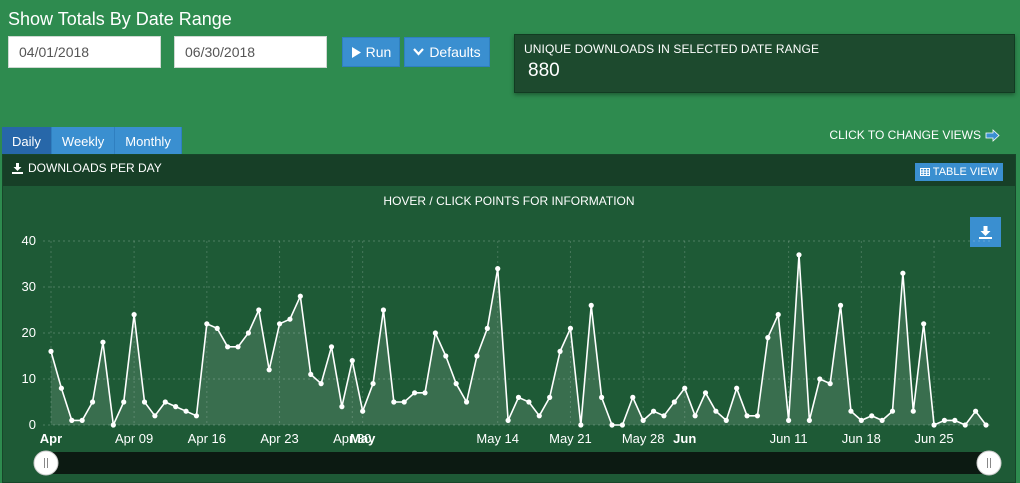 Image resolution: width=1020 pixels, height=483 pixels. Describe the element at coordinates (83, 141) in the screenshot. I see `tab-weekly: Weekly` at that location.